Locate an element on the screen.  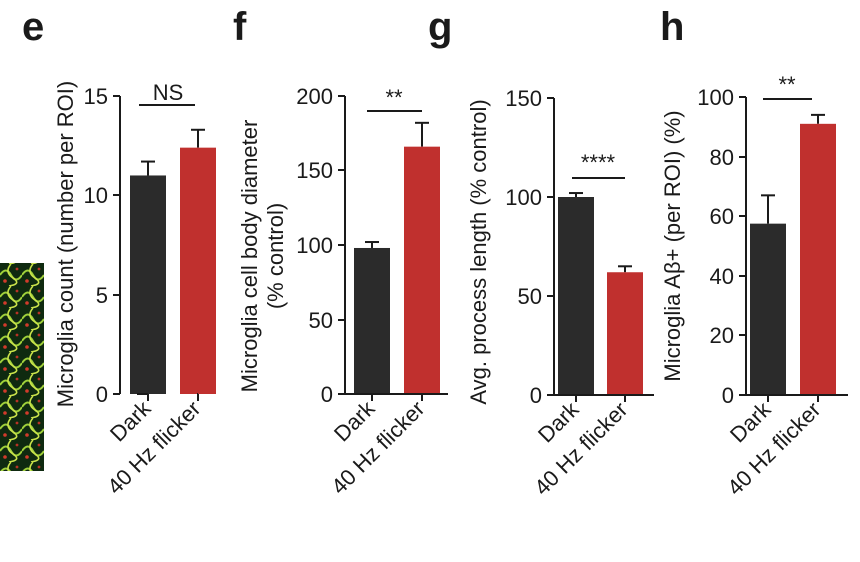
x-label-h-flicker: 40 Hz flicker is located at coordinates (773, 448).